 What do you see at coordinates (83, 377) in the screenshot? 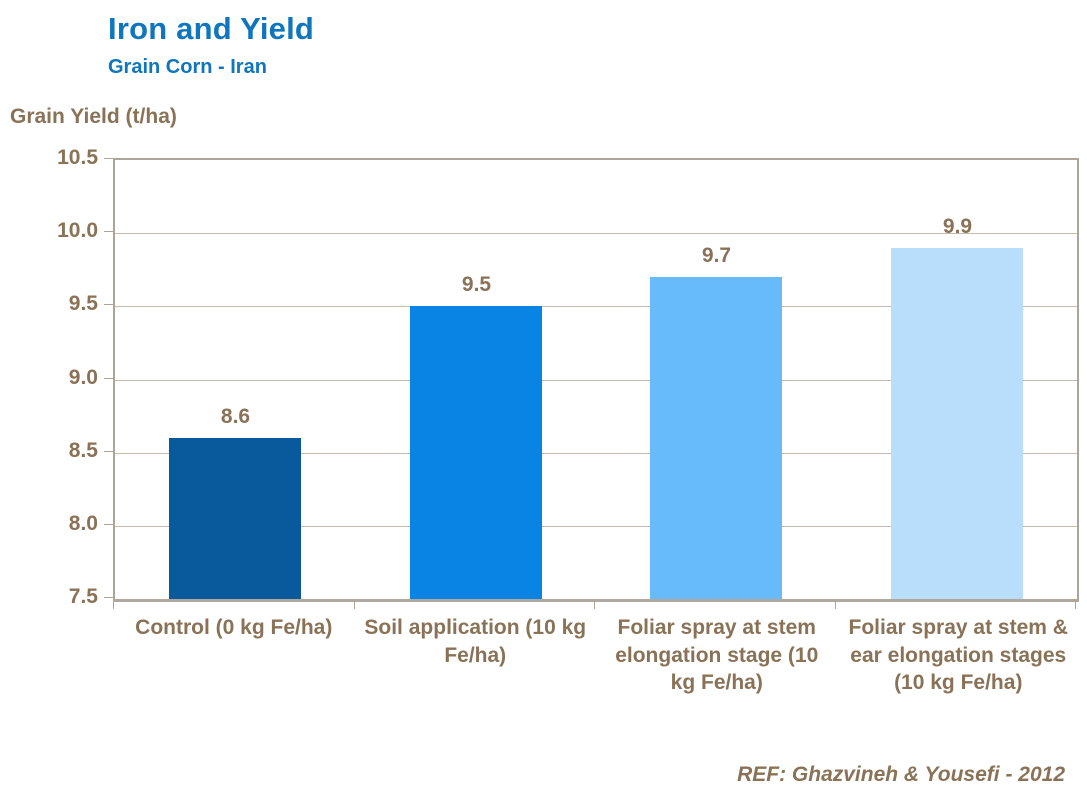
I see `y-tick-label: 9.0` at bounding box center [83, 377].